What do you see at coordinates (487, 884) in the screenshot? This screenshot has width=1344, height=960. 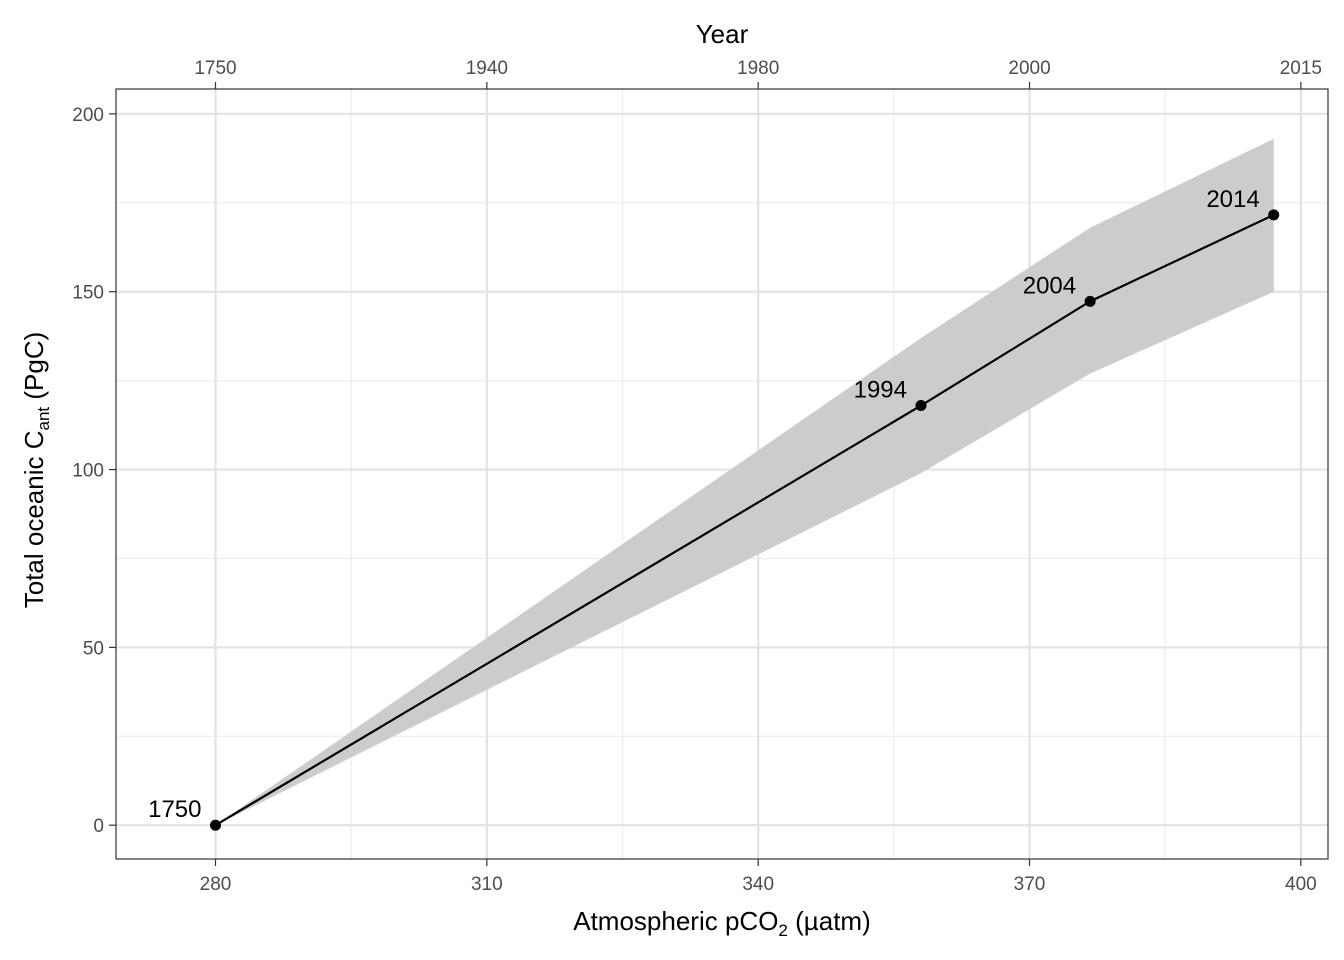 I see `x-tick-label: 310` at bounding box center [487, 884].